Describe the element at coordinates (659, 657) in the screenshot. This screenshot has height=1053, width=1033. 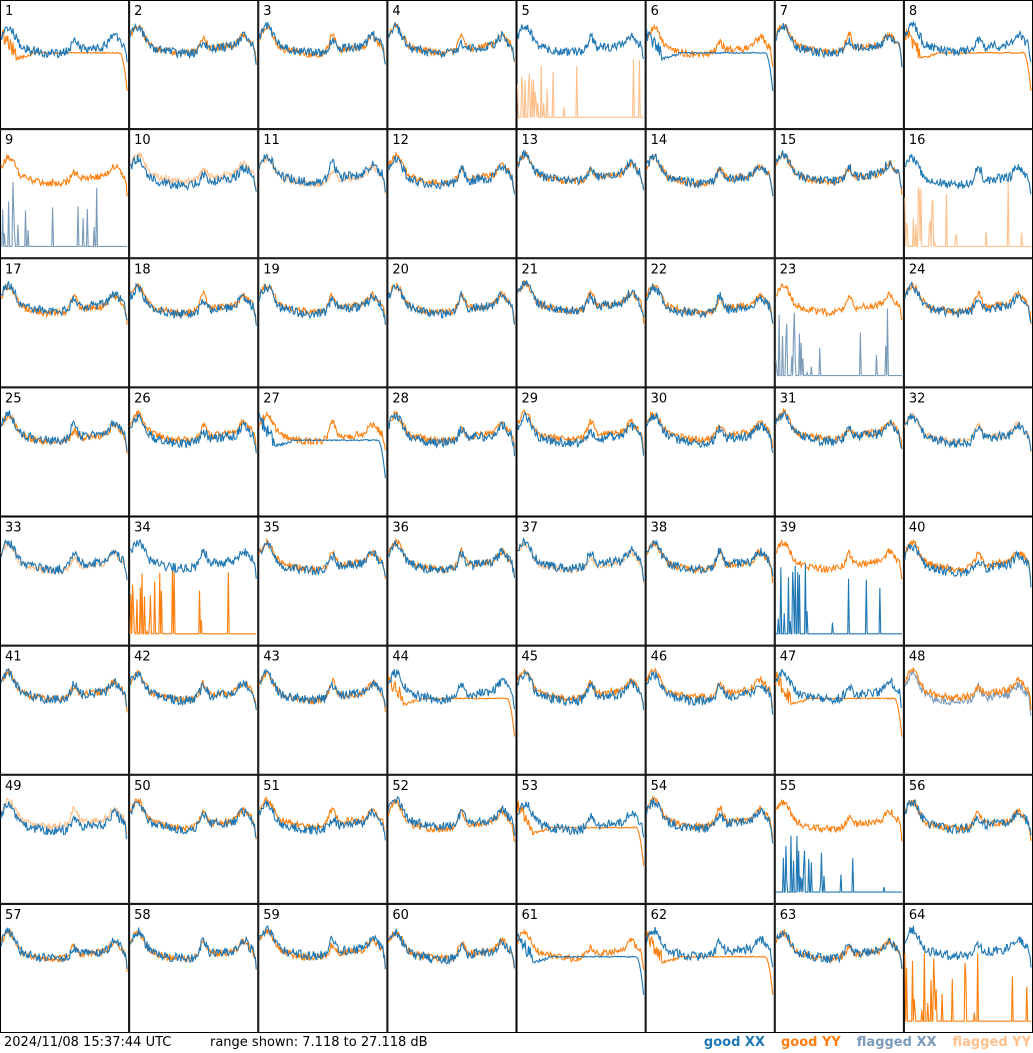
I see `tile-number-label: 46` at that location.